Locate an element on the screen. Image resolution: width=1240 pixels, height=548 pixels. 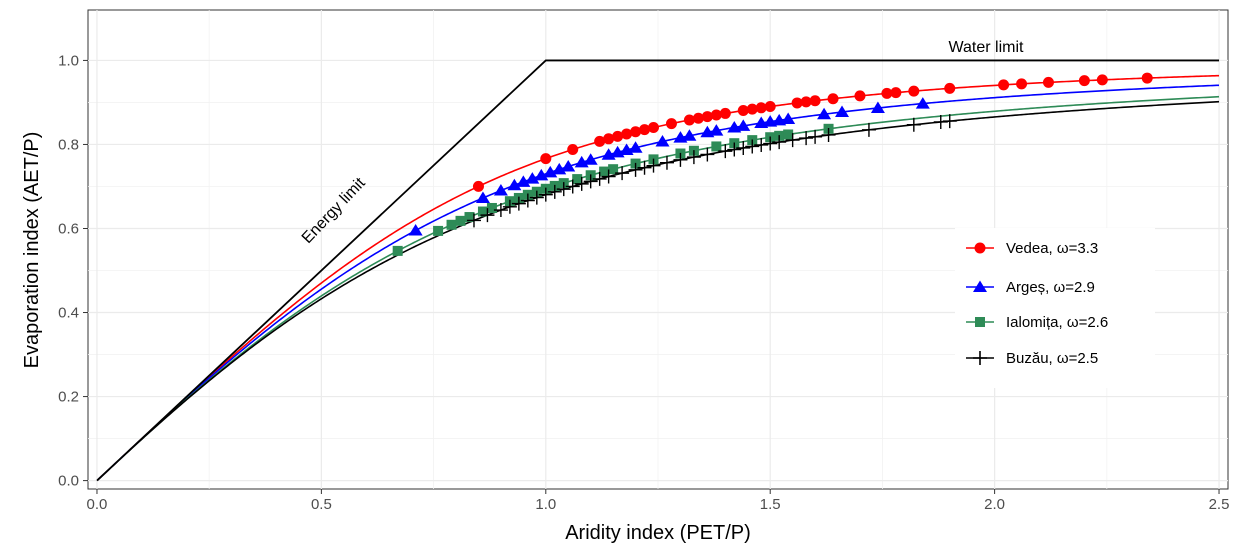
legend-item: Argeș, ω=2.9 is located at coordinates (1030, 287).